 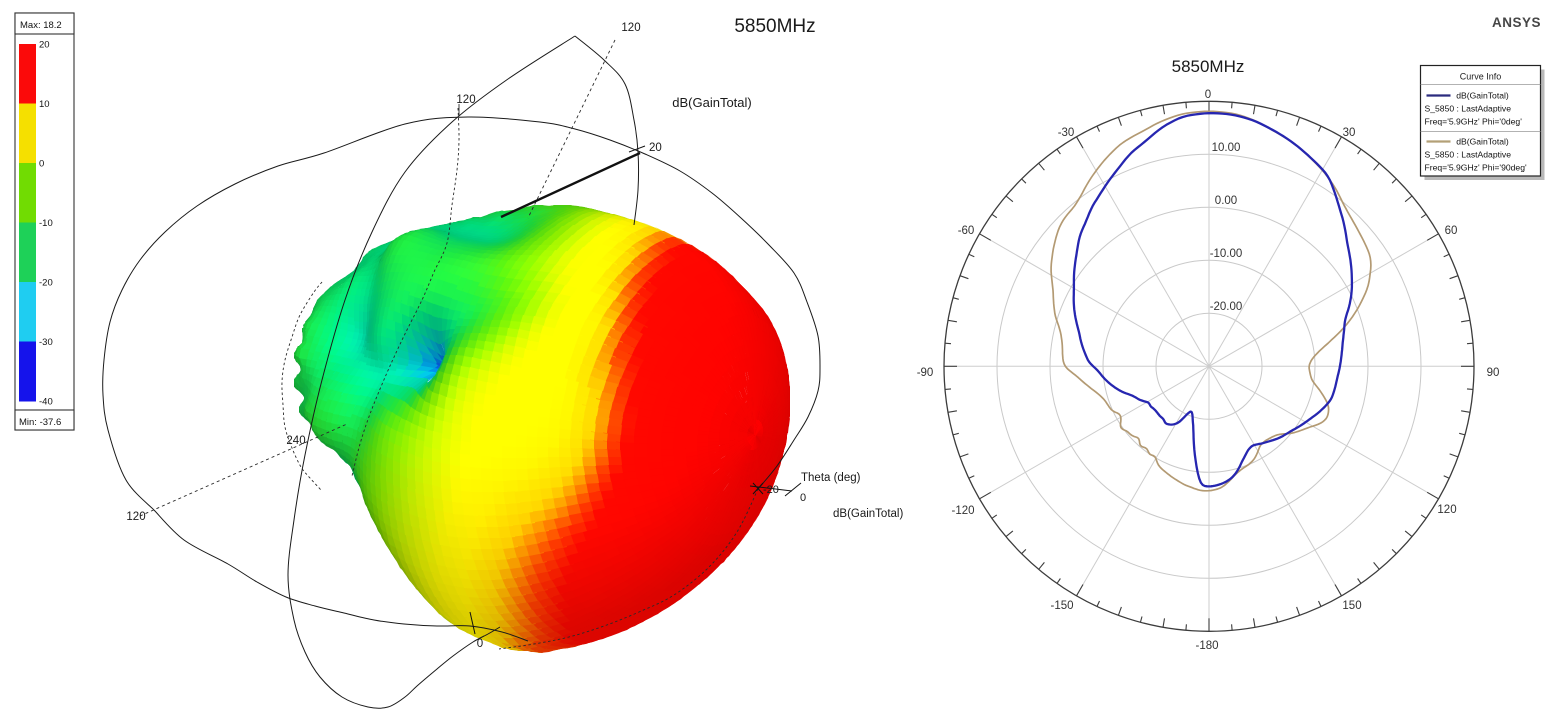 What do you see at coordinates (1206, 646) in the screenshot?
I see `svg-text: -180` at bounding box center [1206, 646].